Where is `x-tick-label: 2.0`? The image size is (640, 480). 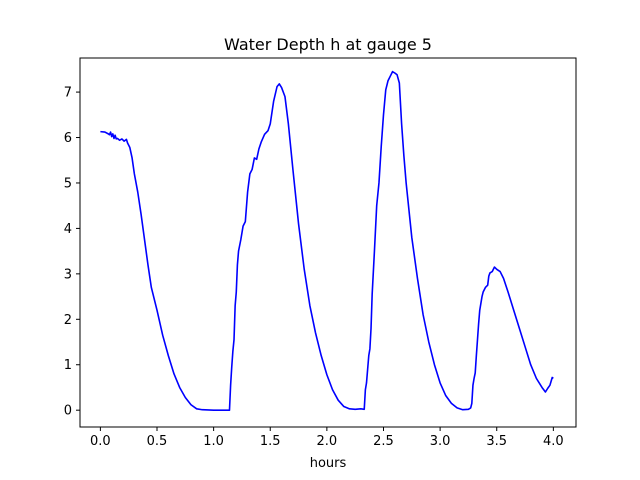
x-tick-label: 2.0 is located at coordinates (327, 441).